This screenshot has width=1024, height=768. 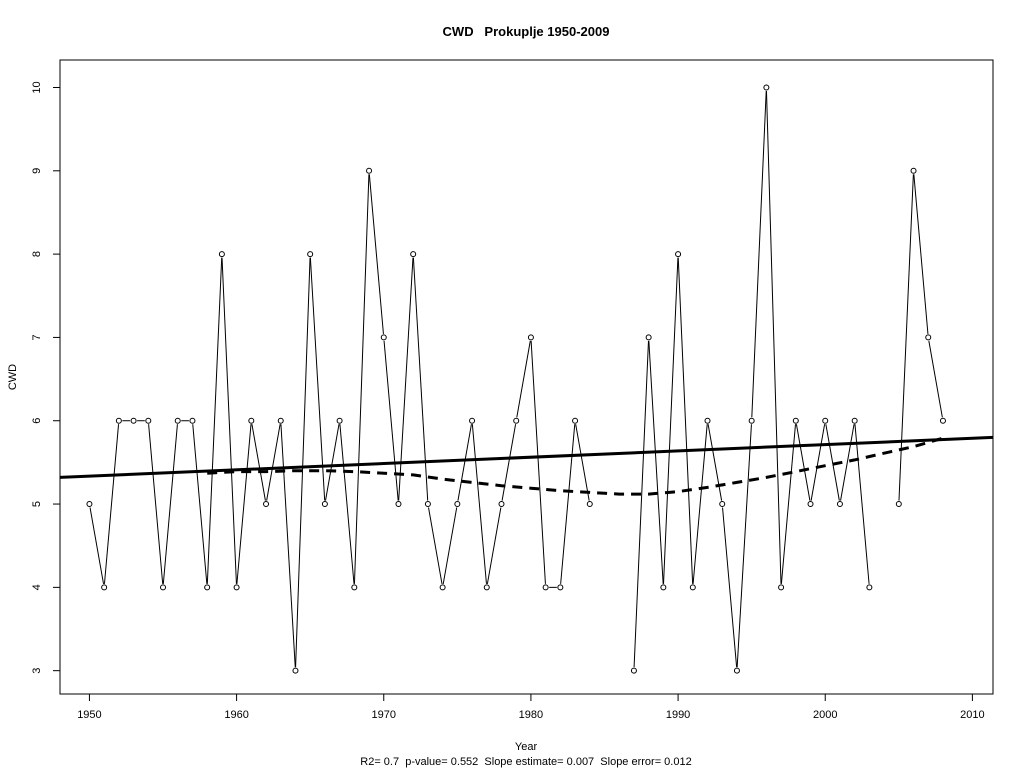 What do you see at coordinates (678, 715) in the screenshot?
I see `x-tick-label: 1990` at bounding box center [678, 715].